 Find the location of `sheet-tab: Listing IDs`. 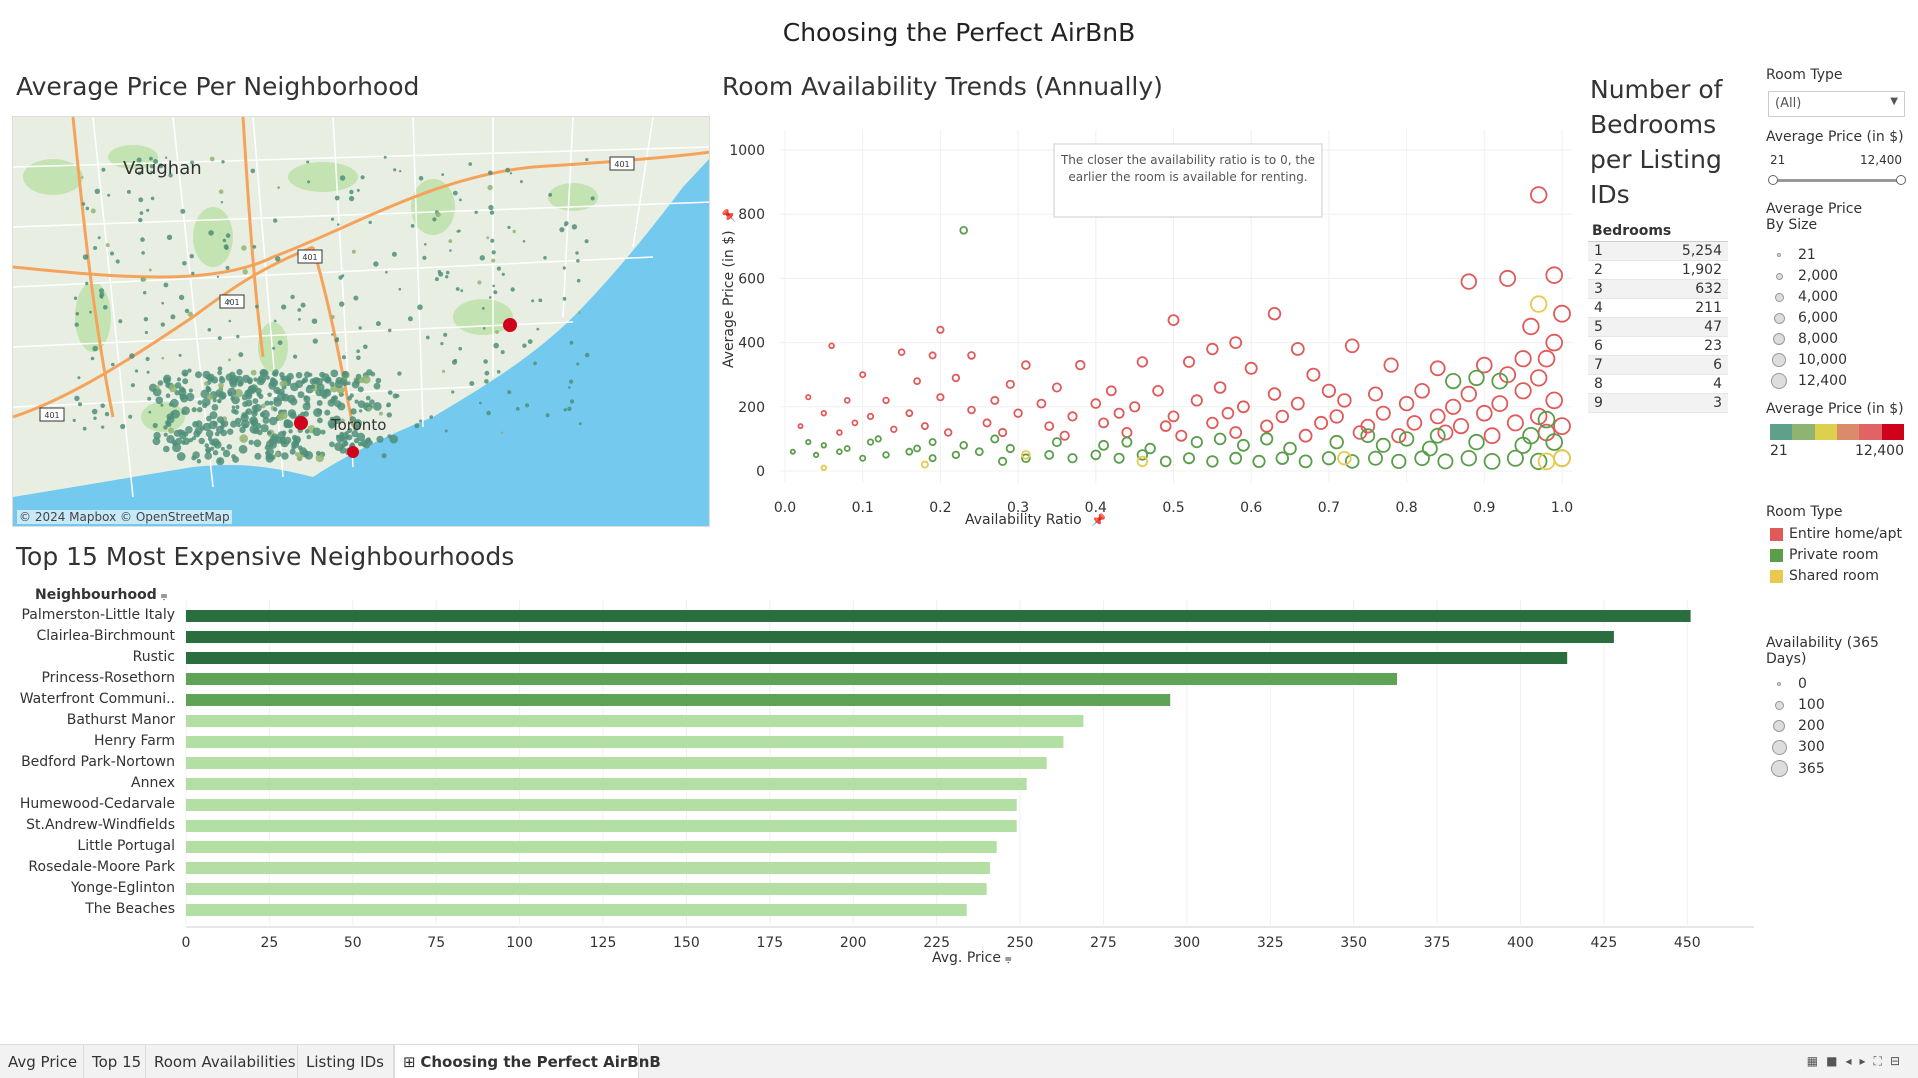

sheet-tab: Listing IDs is located at coordinates (346, 1061).